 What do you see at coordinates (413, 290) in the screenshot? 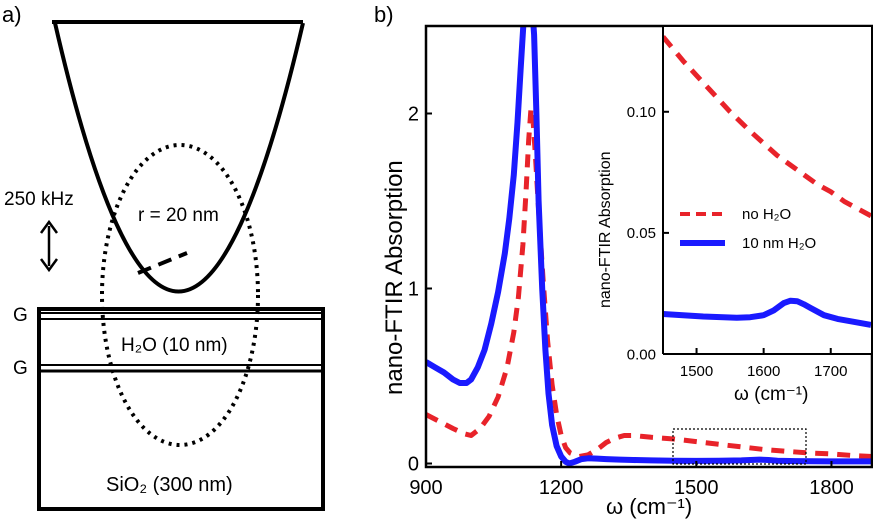
I see `y-tick-label: 1` at bounding box center [413, 290].